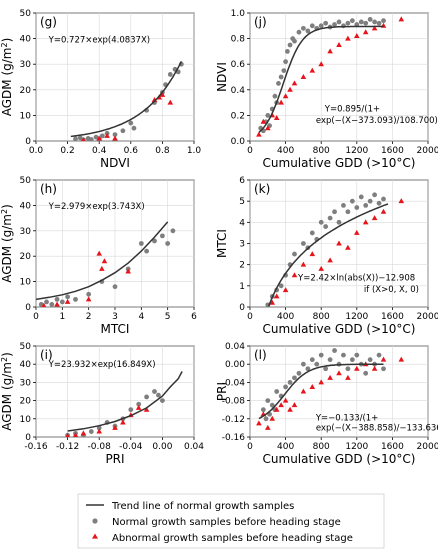  What do you see at coordinates (115, 329) in the screenshot?
I see `x-axis-label: MTCI` at bounding box center [115, 329].